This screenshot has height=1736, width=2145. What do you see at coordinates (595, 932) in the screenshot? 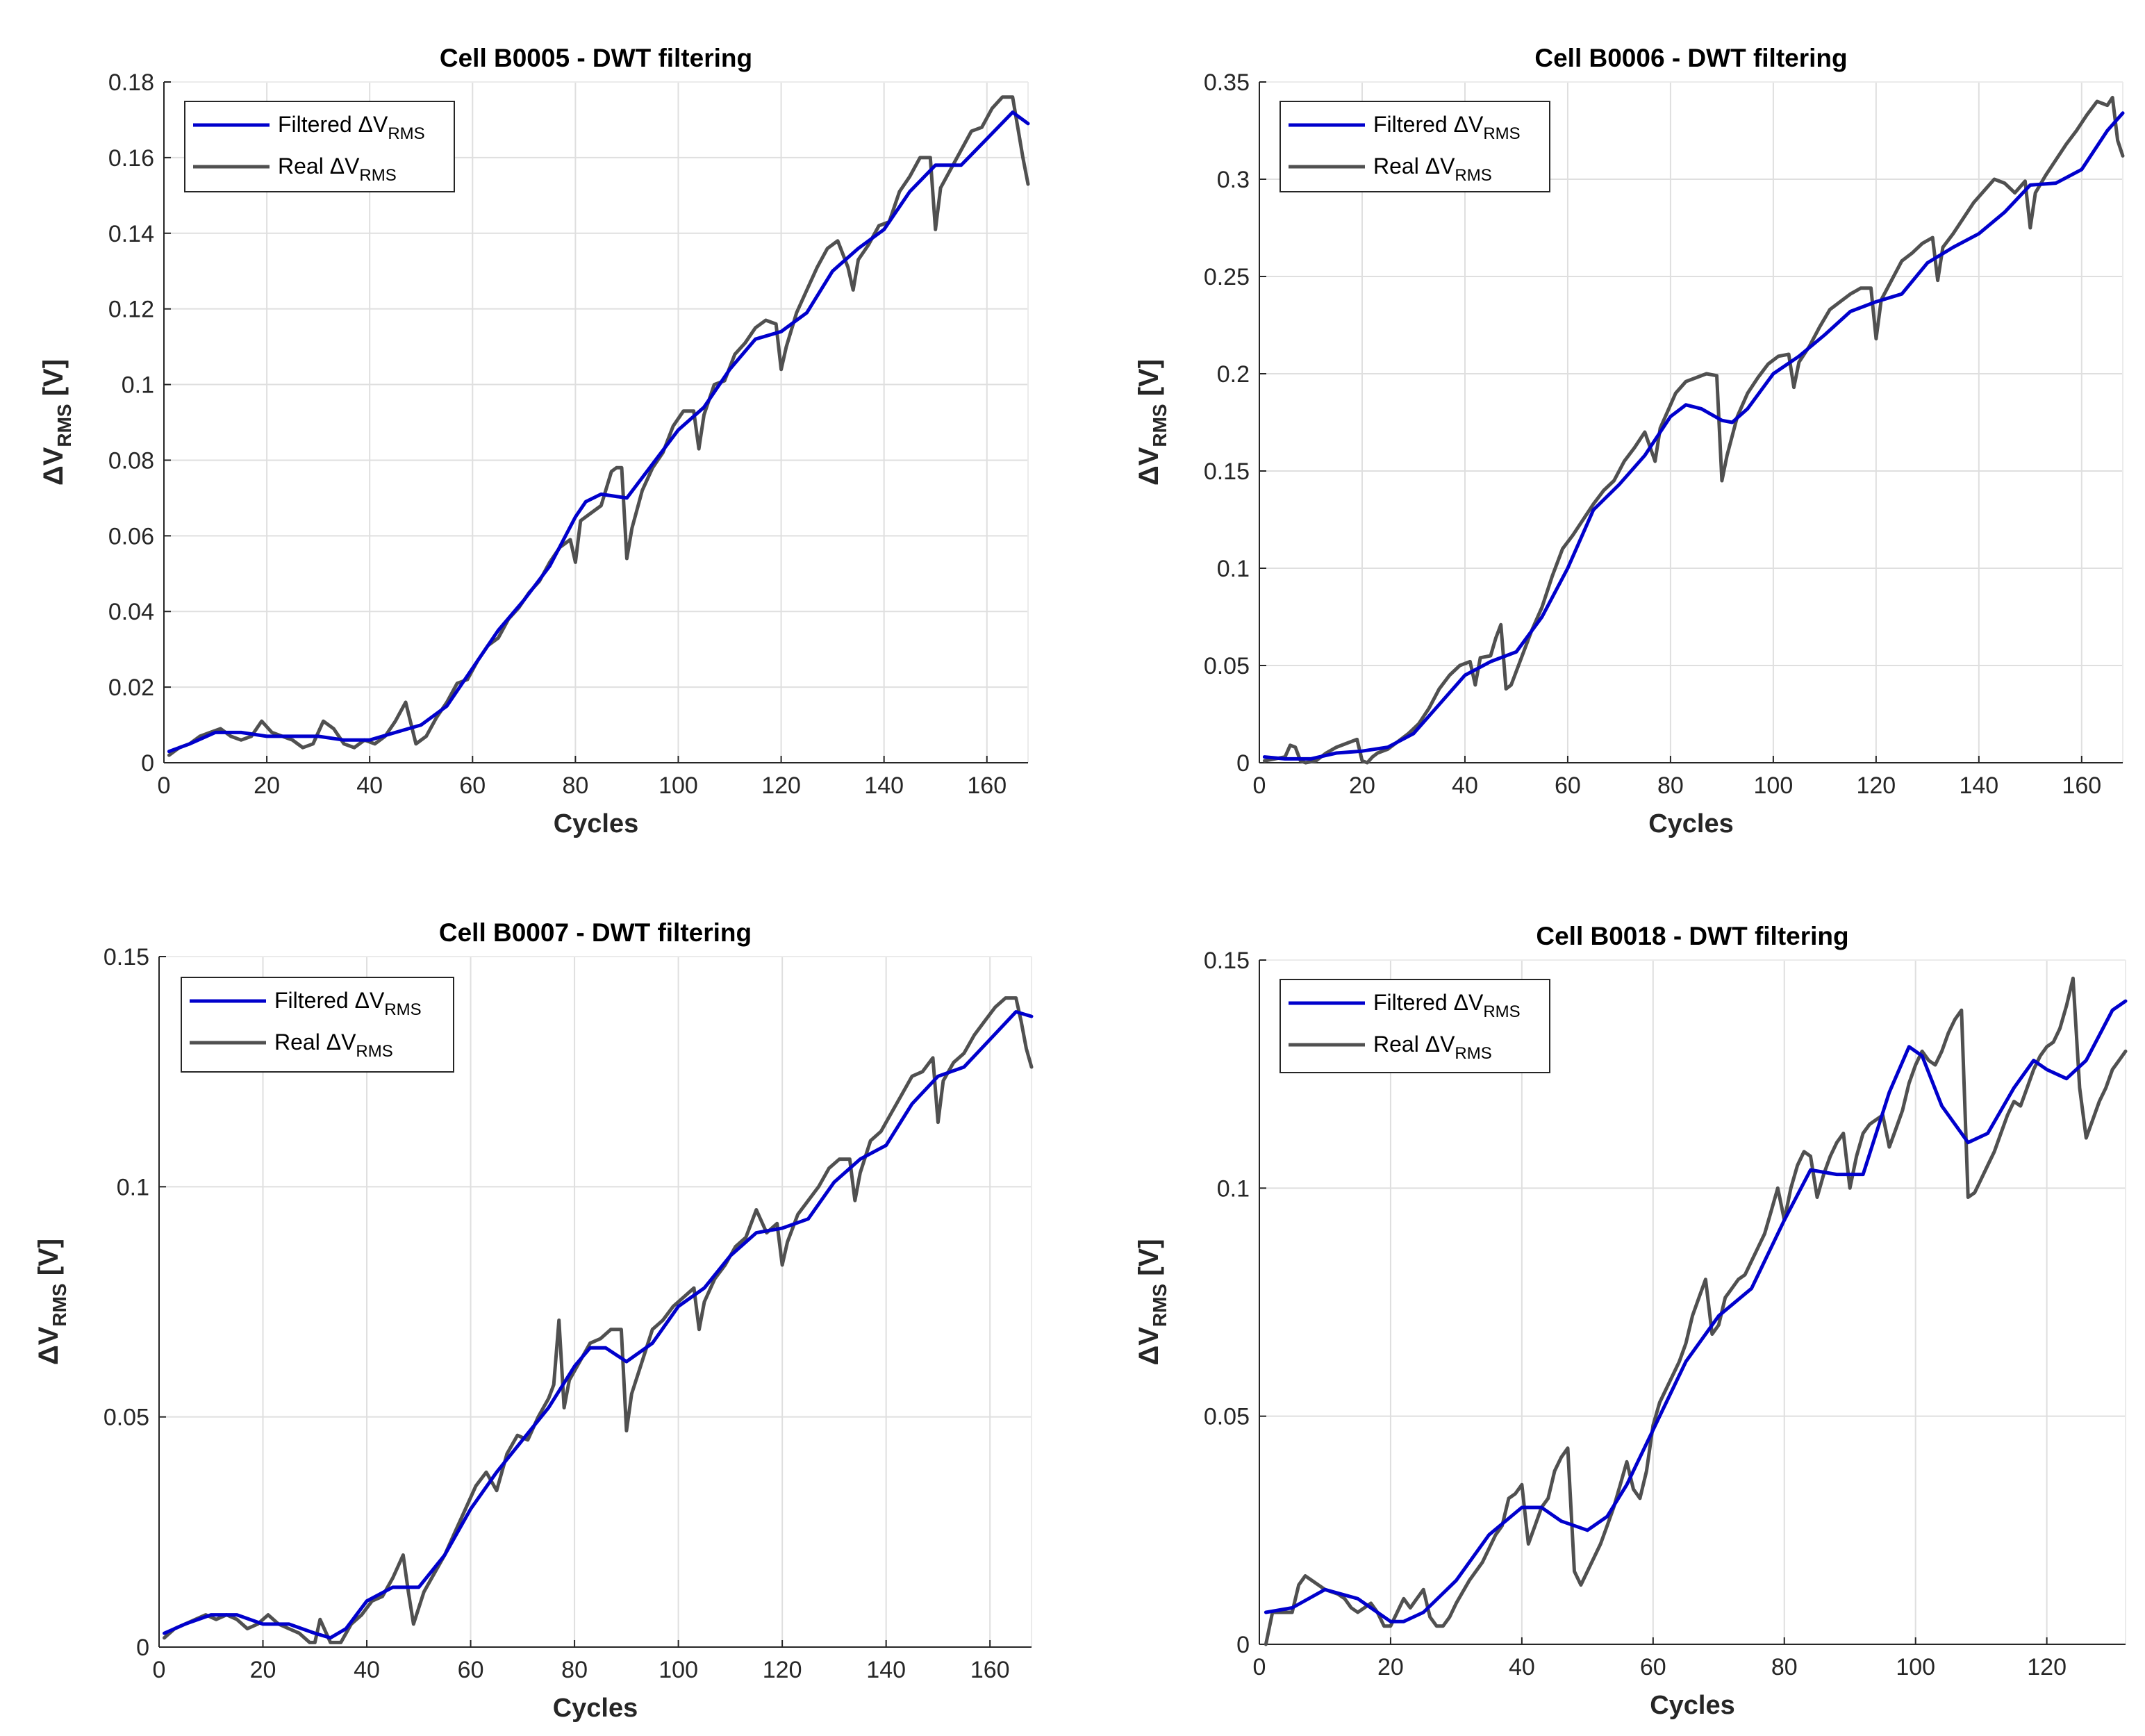
I see `chart-title: Cell B0007 - DWT filtering` at bounding box center [595, 932].